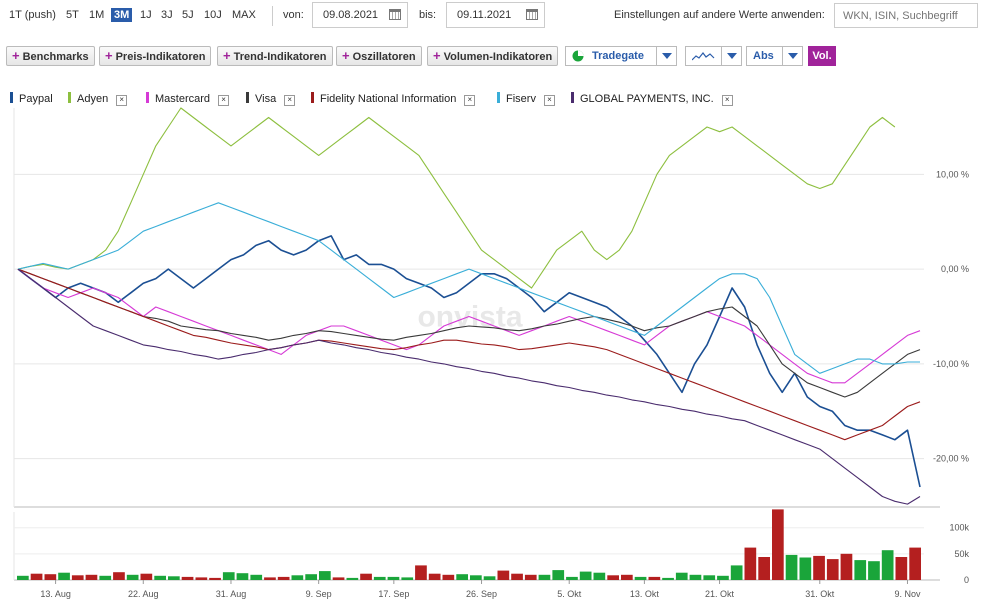  I want to click on range-1t: 1T (push), so click(32, 15).